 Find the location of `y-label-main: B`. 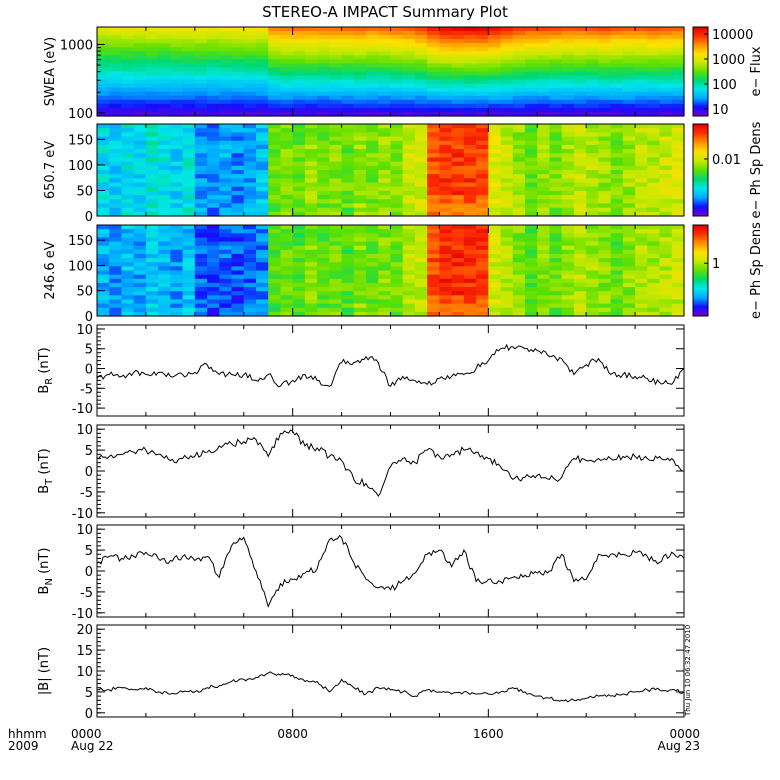

y-label-main: B is located at coordinates (44, 489).